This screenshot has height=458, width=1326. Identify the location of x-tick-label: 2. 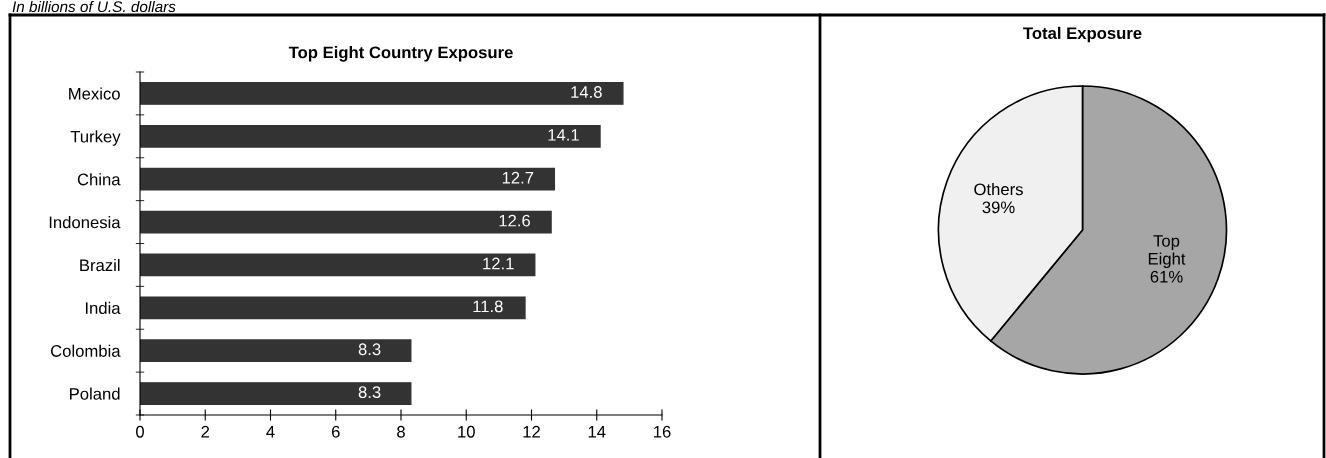
(205, 431).